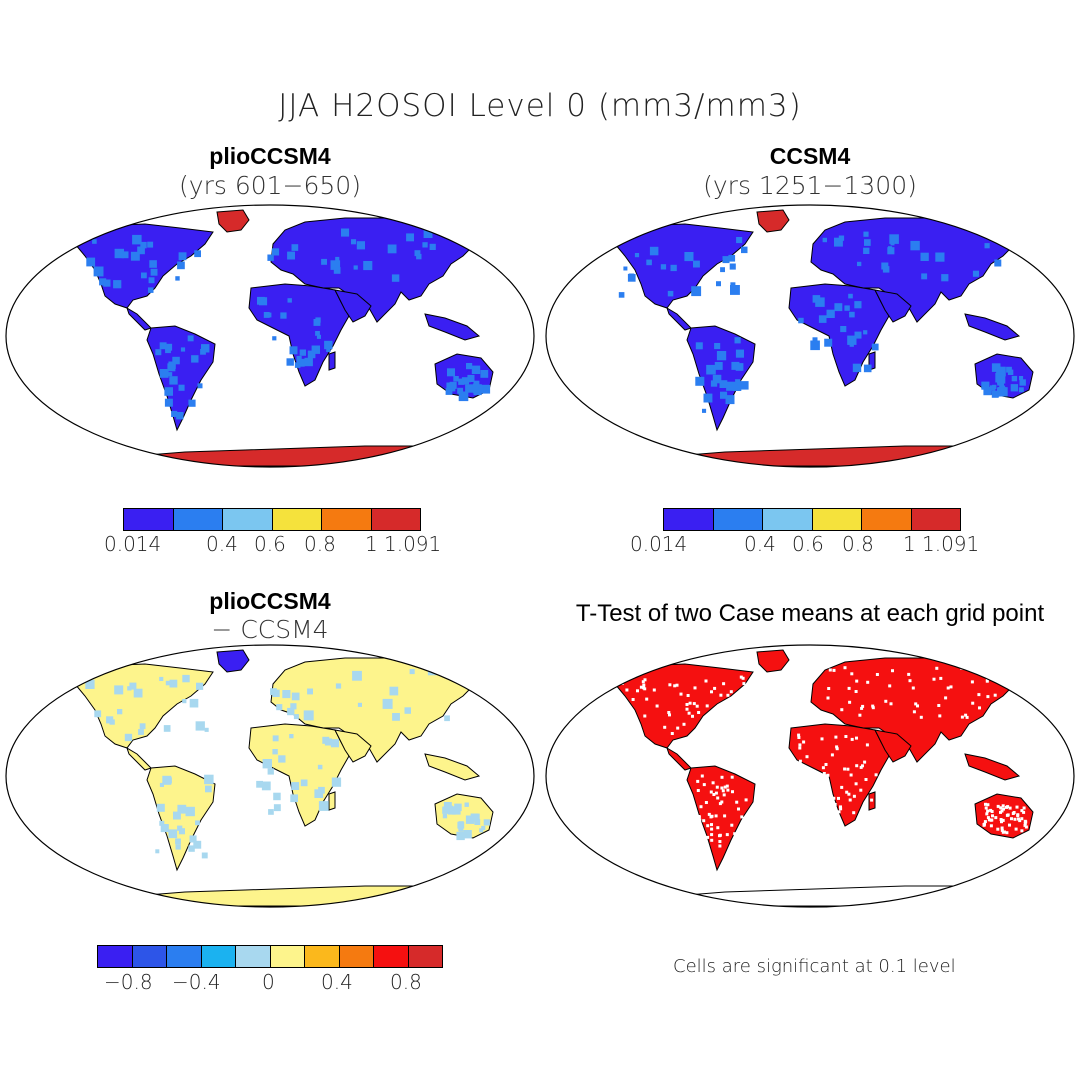  I want to click on colorbar-cell, so click(887, 519).